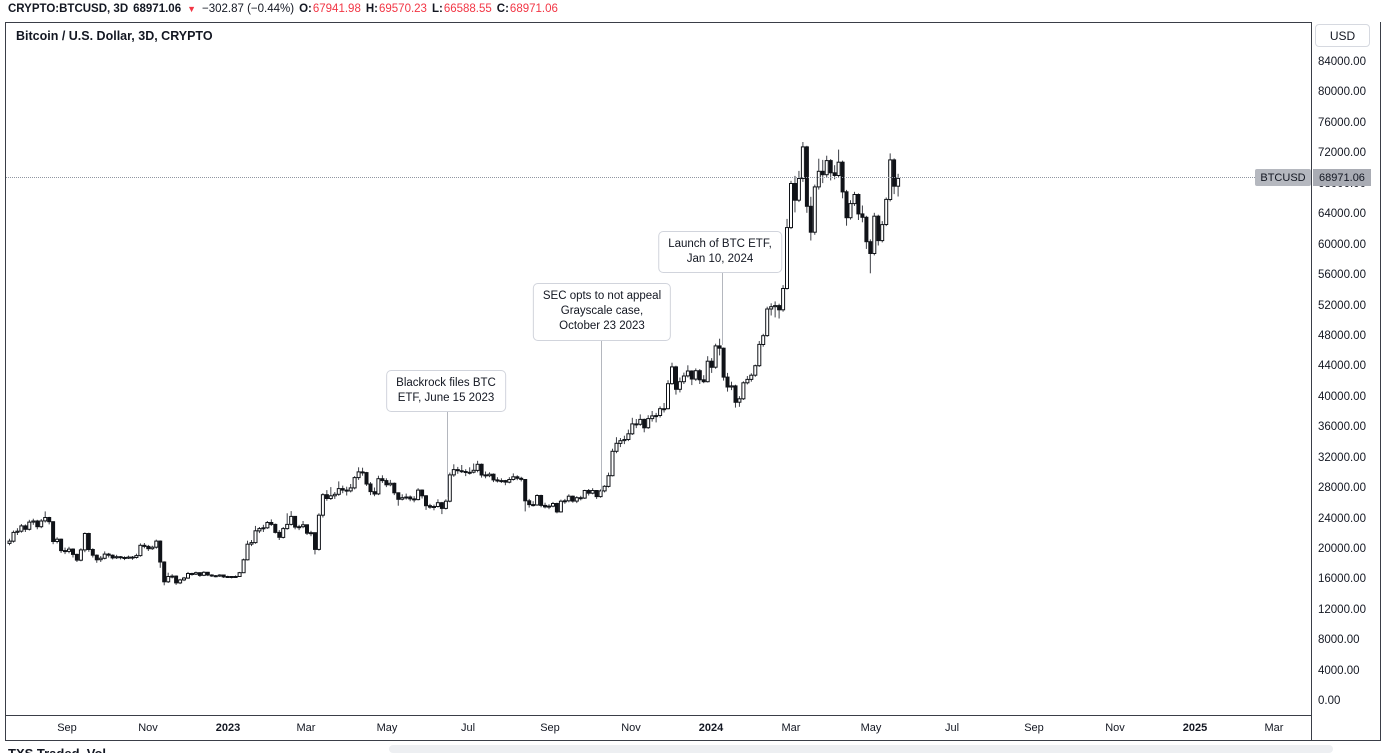 The image size is (1382, 753). What do you see at coordinates (336, 9) in the screenshot?
I see `open-number: 67941.98` at bounding box center [336, 9].